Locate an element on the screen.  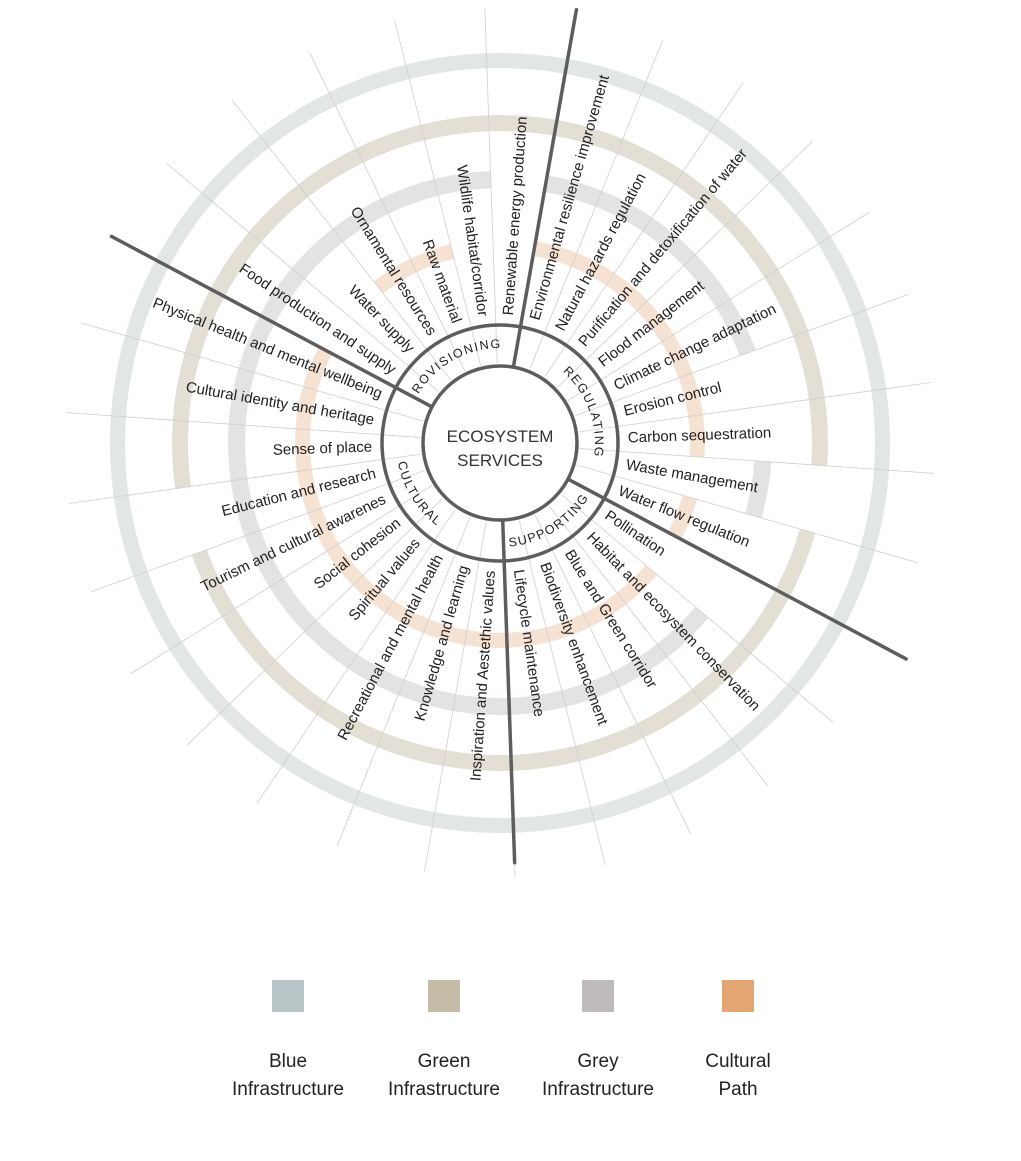
category-ring-outline is located at coordinates (500, 443).